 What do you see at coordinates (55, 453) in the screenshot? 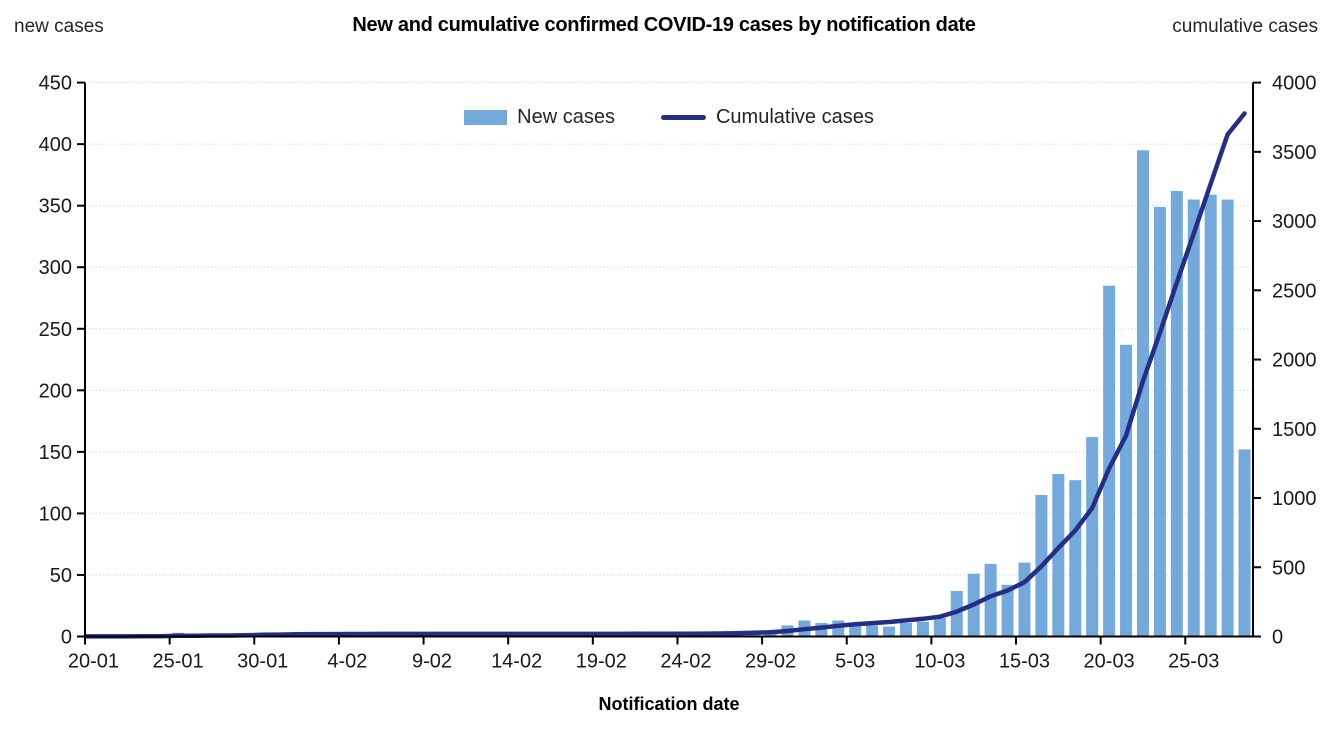
I see `y-left-tick-label: 150` at bounding box center [55, 453].